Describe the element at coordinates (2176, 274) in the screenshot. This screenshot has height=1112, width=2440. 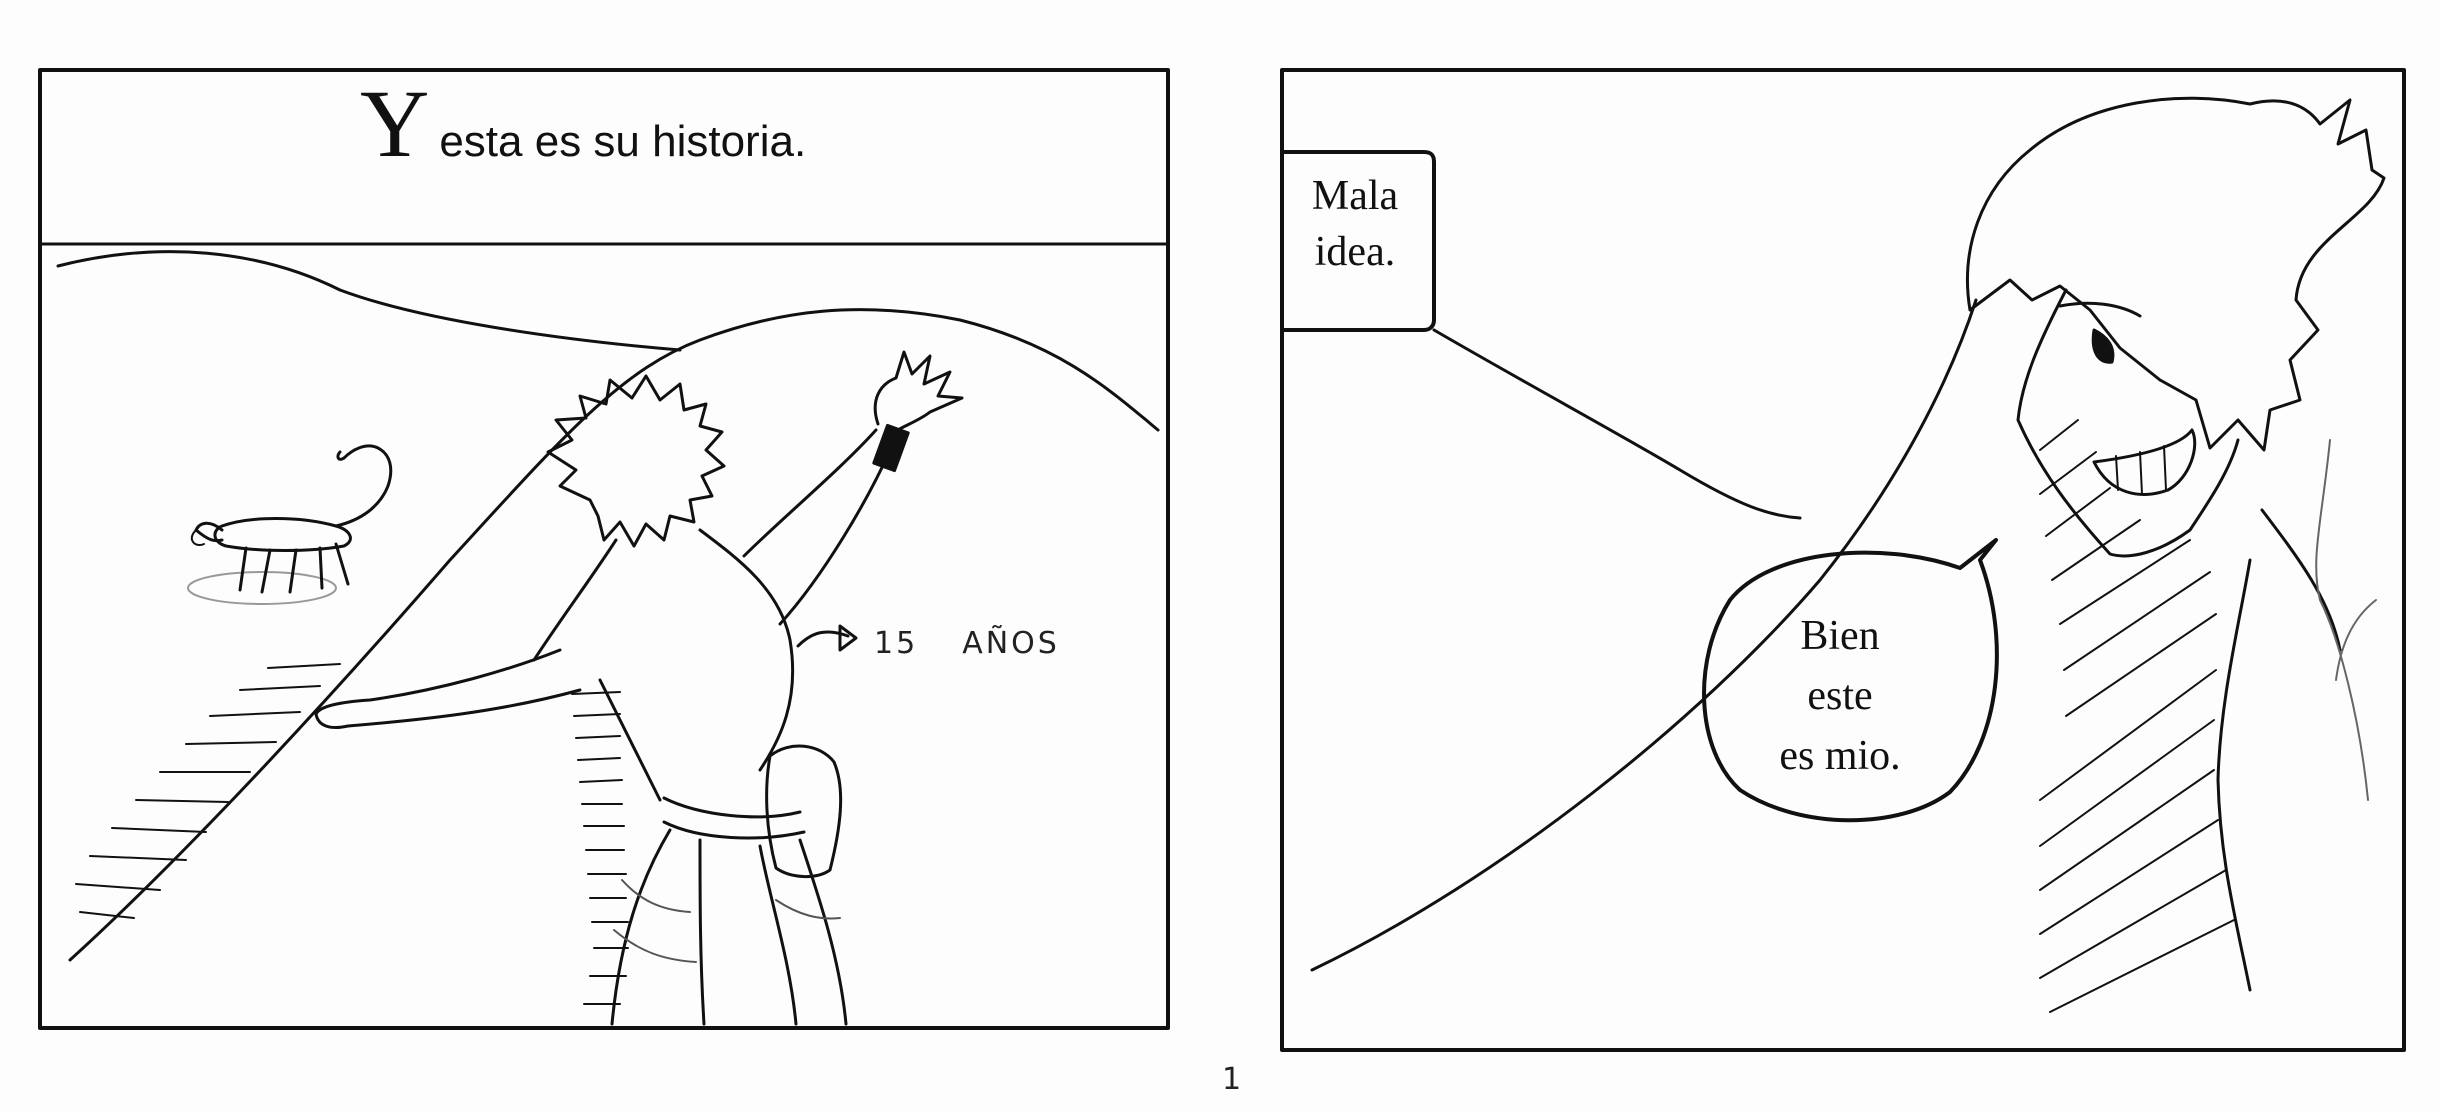
I see `boy-closeup-hair` at that location.